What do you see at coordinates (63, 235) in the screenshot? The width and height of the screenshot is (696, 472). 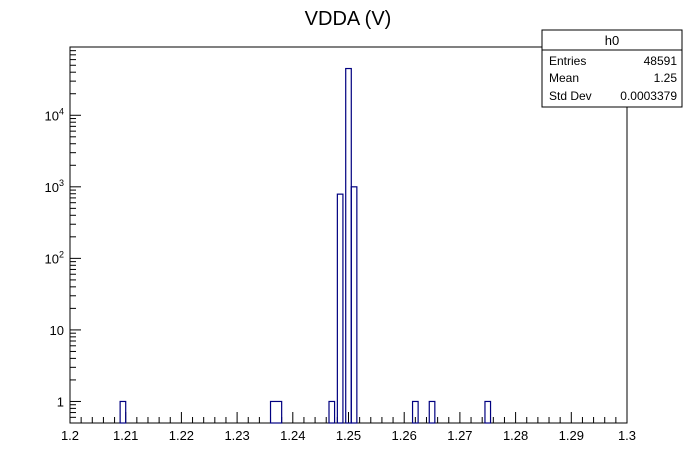 I see `y-axis: 1 10 10² 10³ 10⁴` at bounding box center [63, 235].